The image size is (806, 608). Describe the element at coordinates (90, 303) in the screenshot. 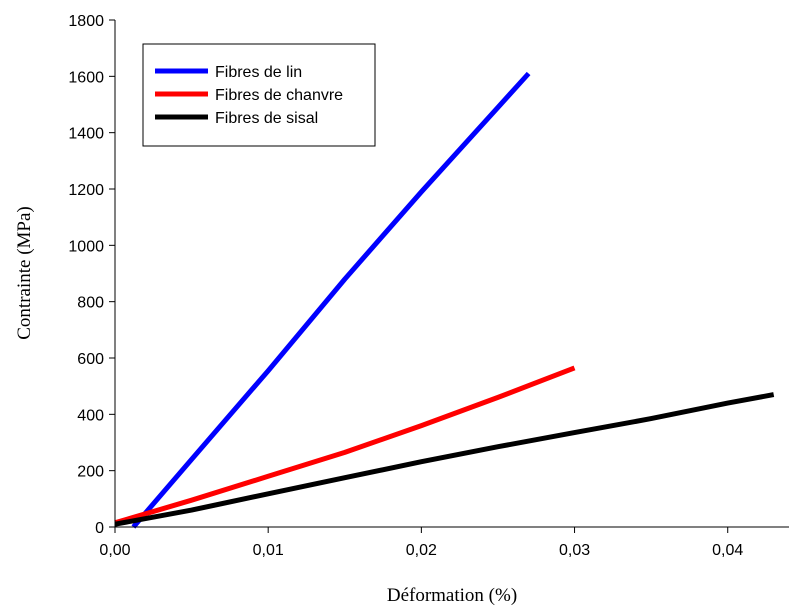

I see `y-tick-label: 800` at that location.